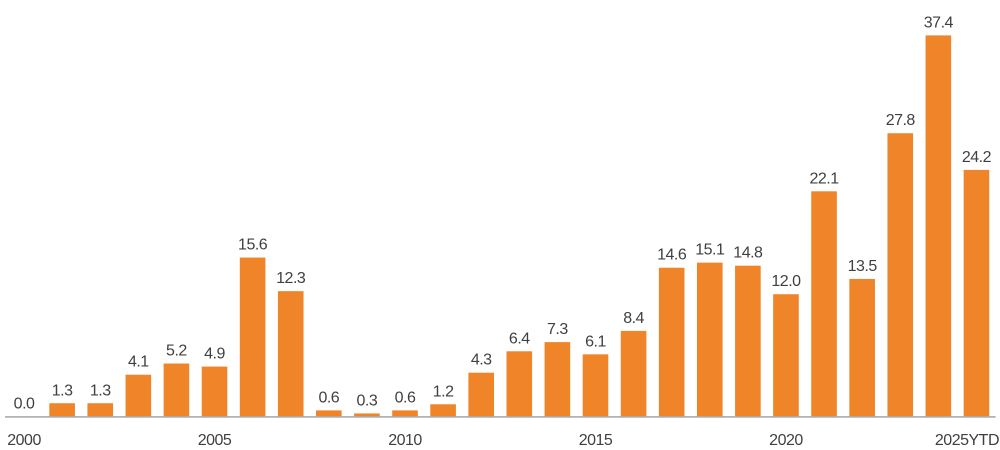 This screenshot has height=450, width=1000. I want to click on svg-text: 4.9, so click(214, 354).